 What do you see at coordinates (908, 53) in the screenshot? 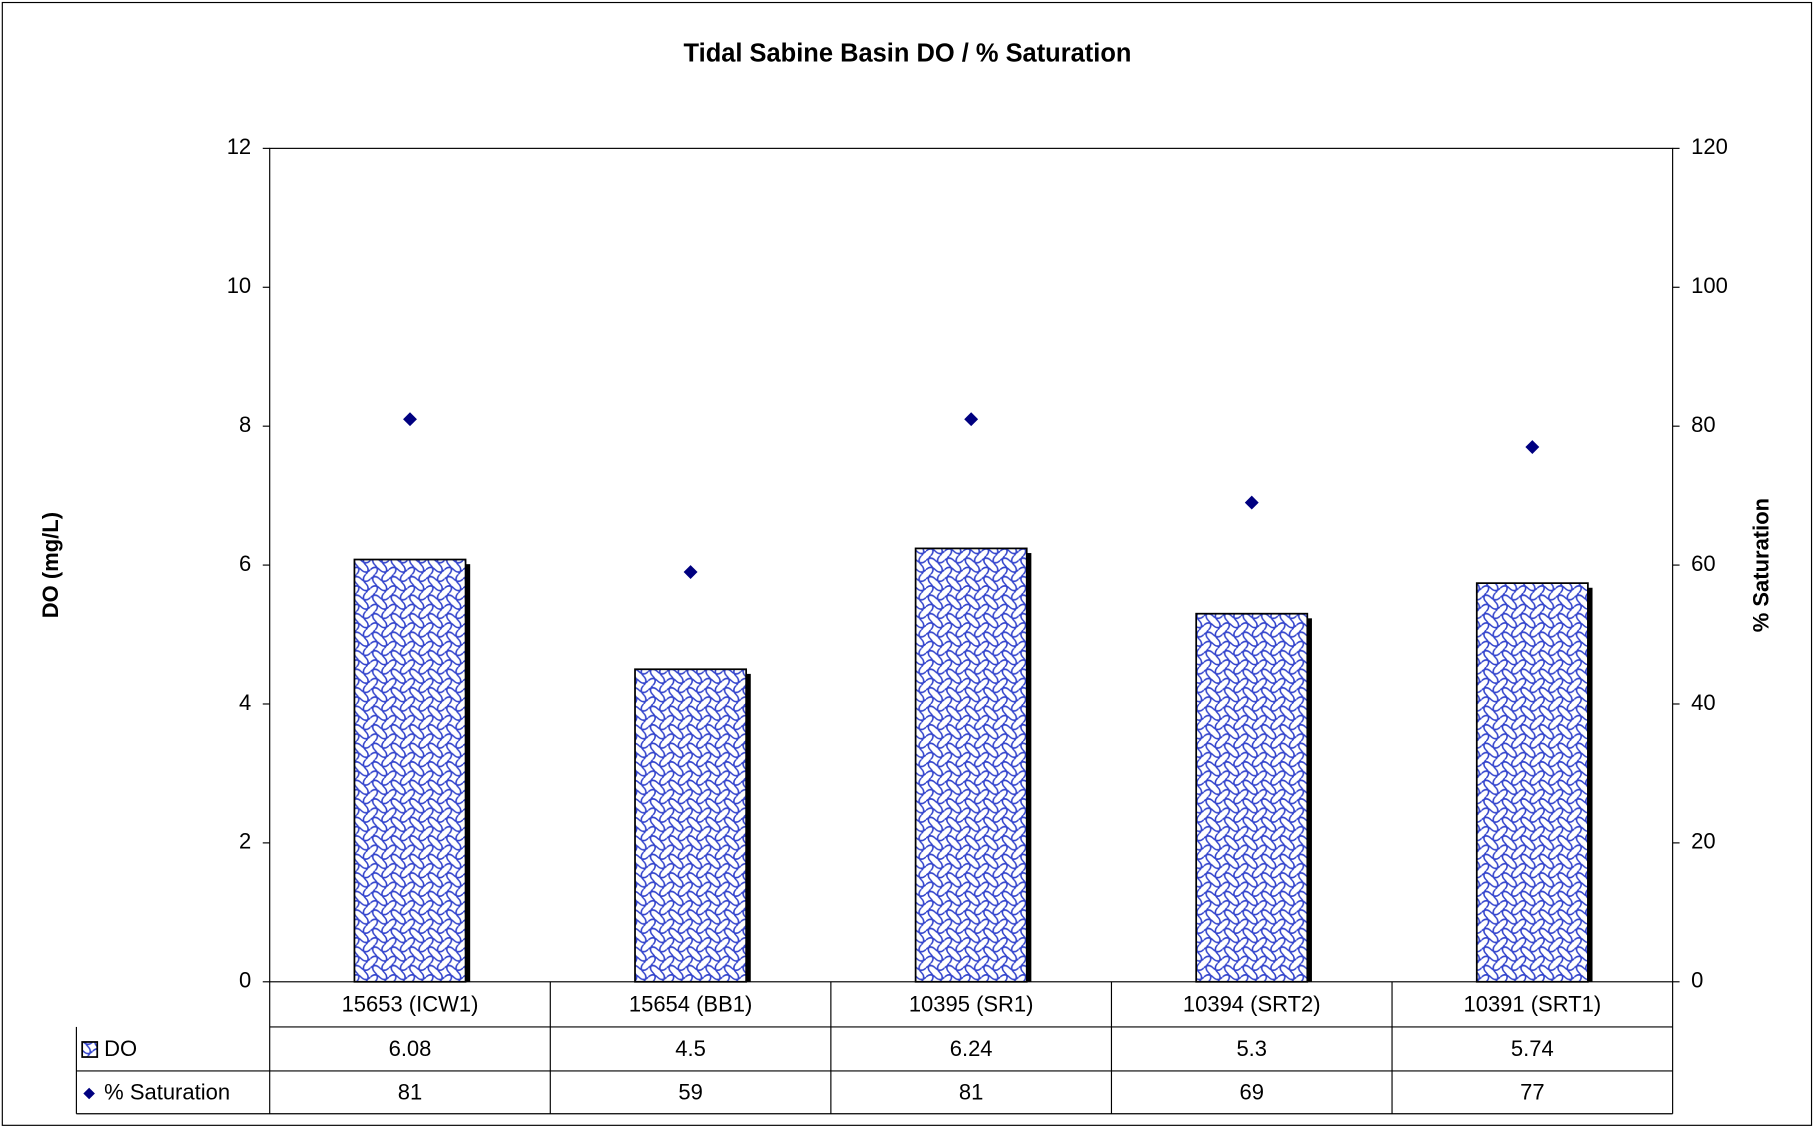
I see `chart-title: Tidal Sabine Basin DO / % Saturation` at bounding box center [908, 53].